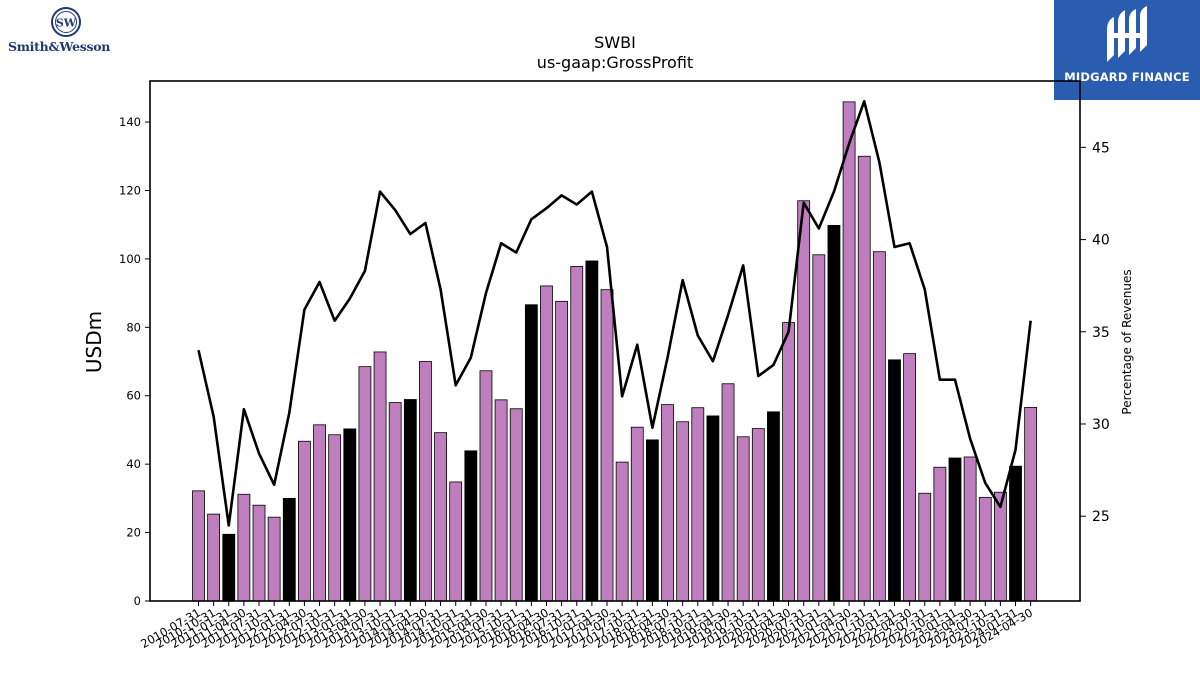  What do you see at coordinates (59, 46) in the screenshot?
I see `smith-wesson-wordmark: Smith&Wesson` at bounding box center [59, 46].